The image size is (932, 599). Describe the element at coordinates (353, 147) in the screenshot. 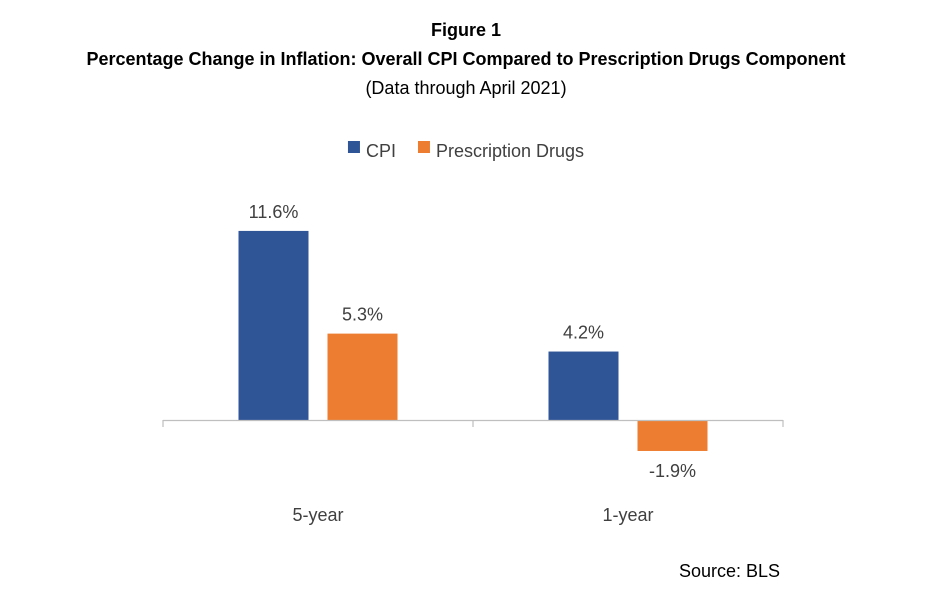

I see `legend-swatch-cpi` at that location.